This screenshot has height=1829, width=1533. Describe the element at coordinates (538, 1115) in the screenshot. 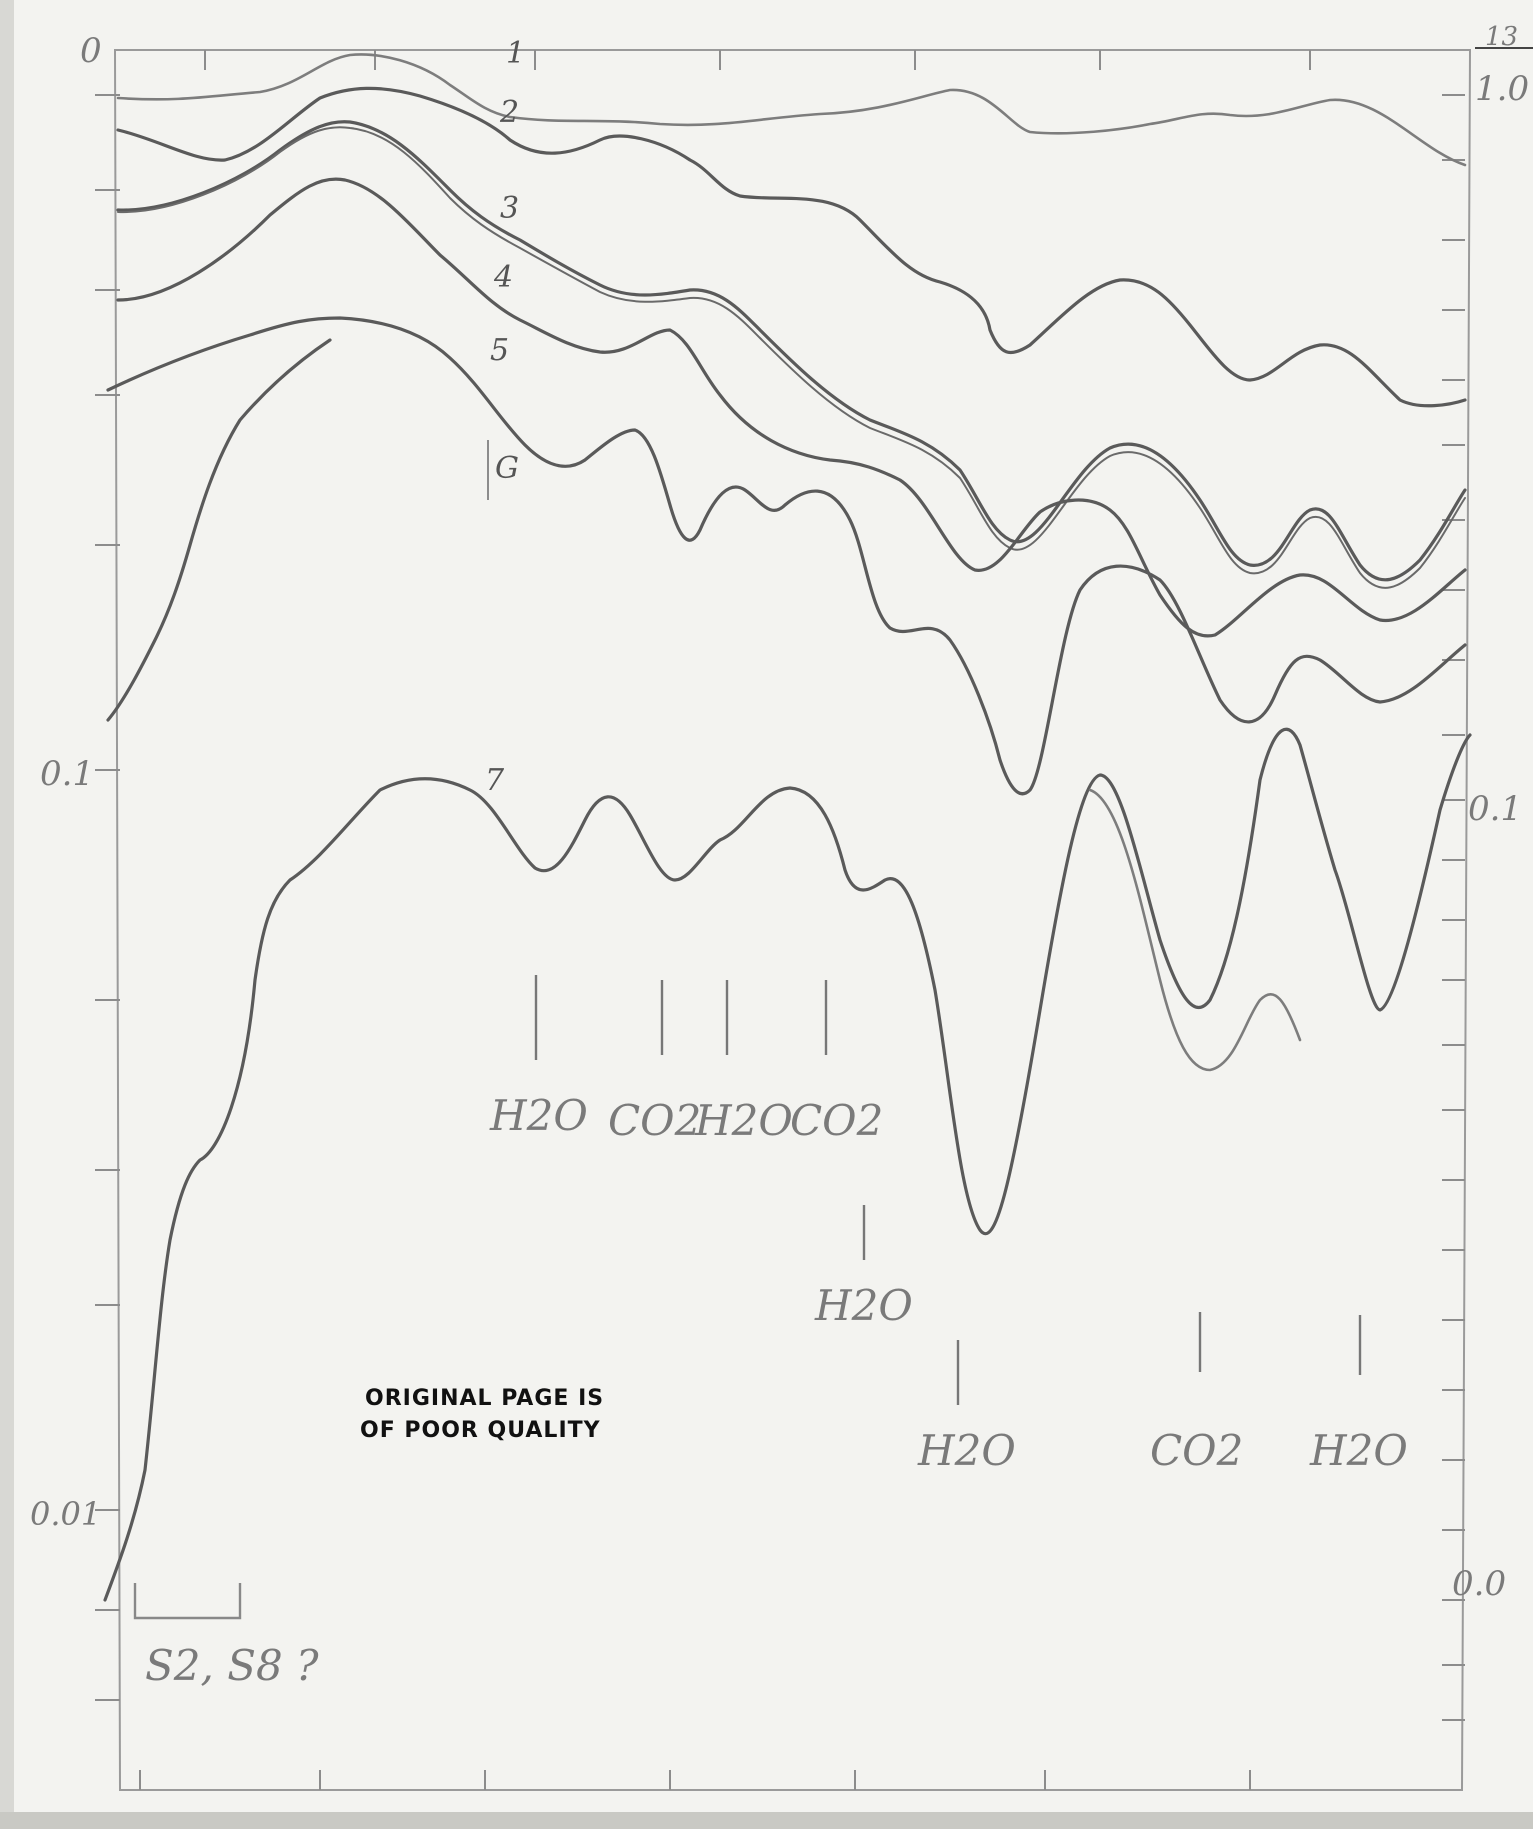

I see `band-label-h2o-1: H2O` at that location.